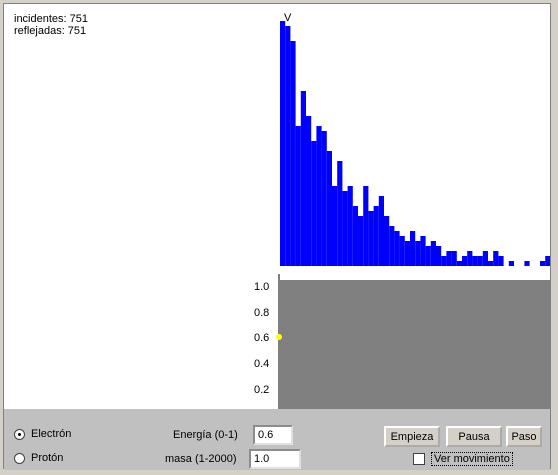  What do you see at coordinates (472, 459) in the screenshot?
I see `show-motion-label: Ver movimiento` at bounding box center [472, 459].